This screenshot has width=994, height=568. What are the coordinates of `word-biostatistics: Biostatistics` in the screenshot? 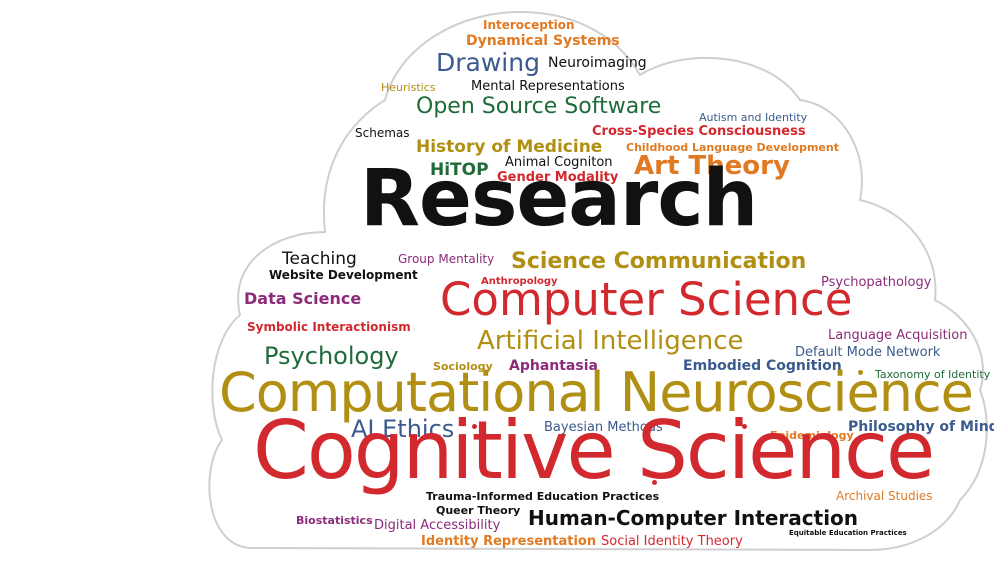 It's located at (334, 520).